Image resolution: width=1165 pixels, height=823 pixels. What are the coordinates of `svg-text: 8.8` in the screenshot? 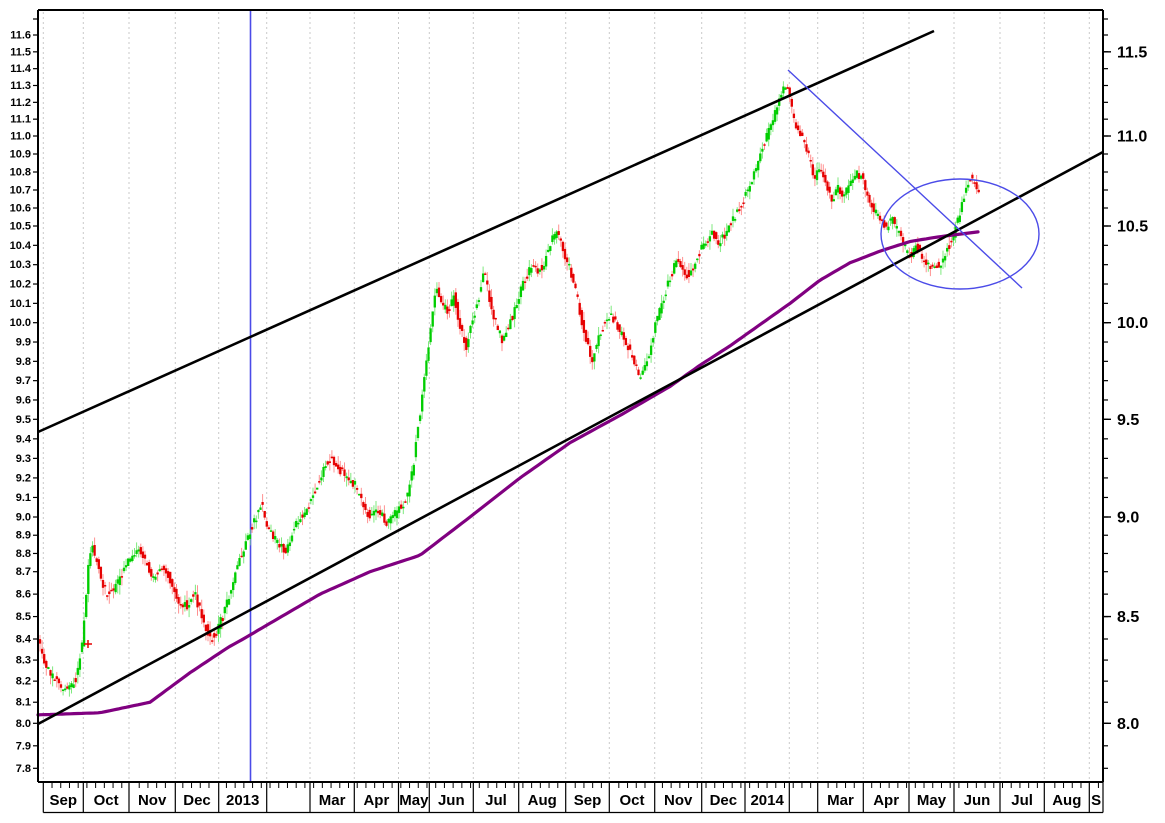 It's located at (23, 554).